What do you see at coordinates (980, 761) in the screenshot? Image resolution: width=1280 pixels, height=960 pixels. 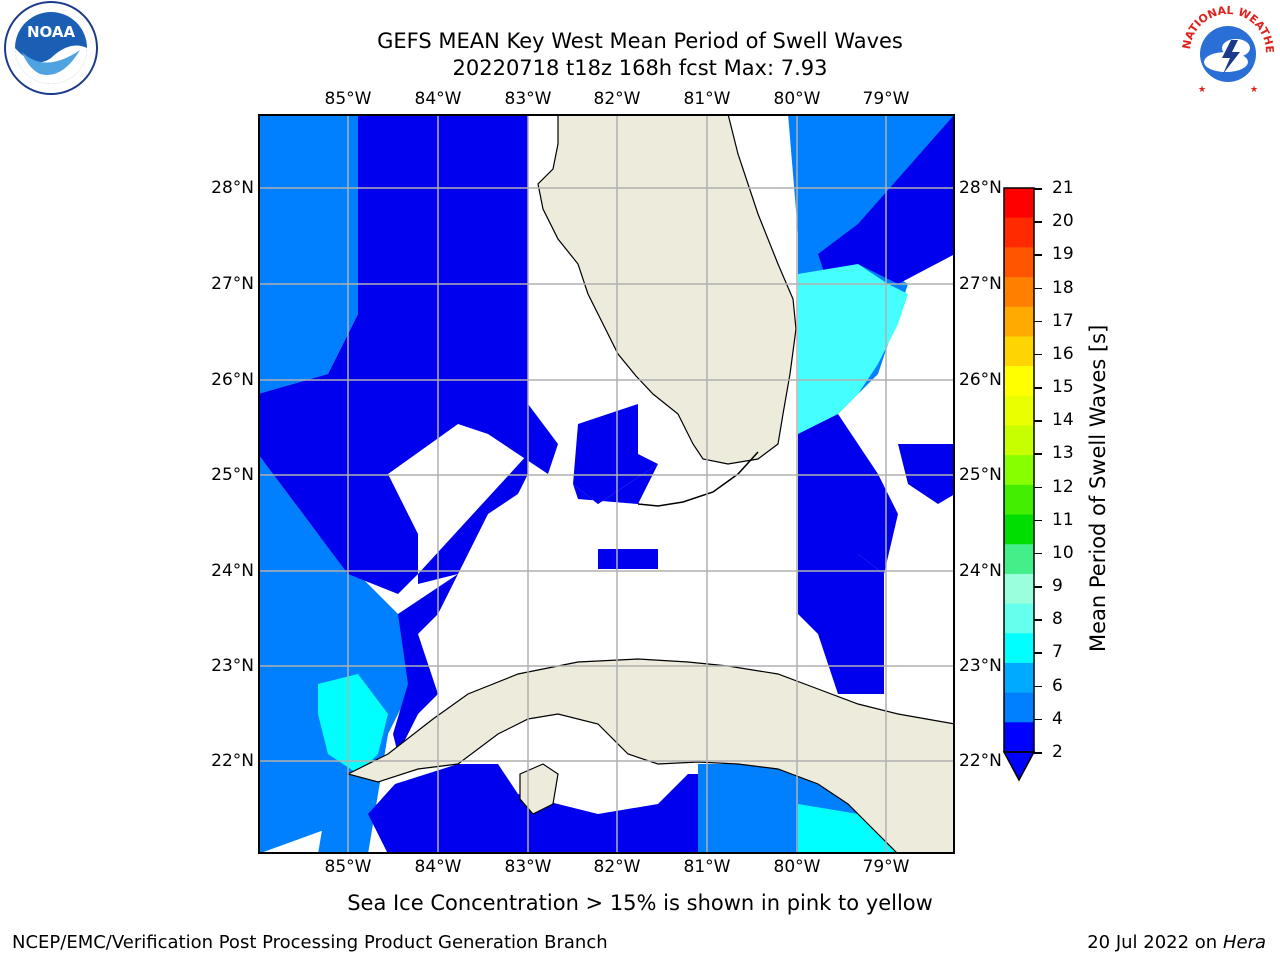 I see `lat-label-right: 22°N` at bounding box center [980, 761].